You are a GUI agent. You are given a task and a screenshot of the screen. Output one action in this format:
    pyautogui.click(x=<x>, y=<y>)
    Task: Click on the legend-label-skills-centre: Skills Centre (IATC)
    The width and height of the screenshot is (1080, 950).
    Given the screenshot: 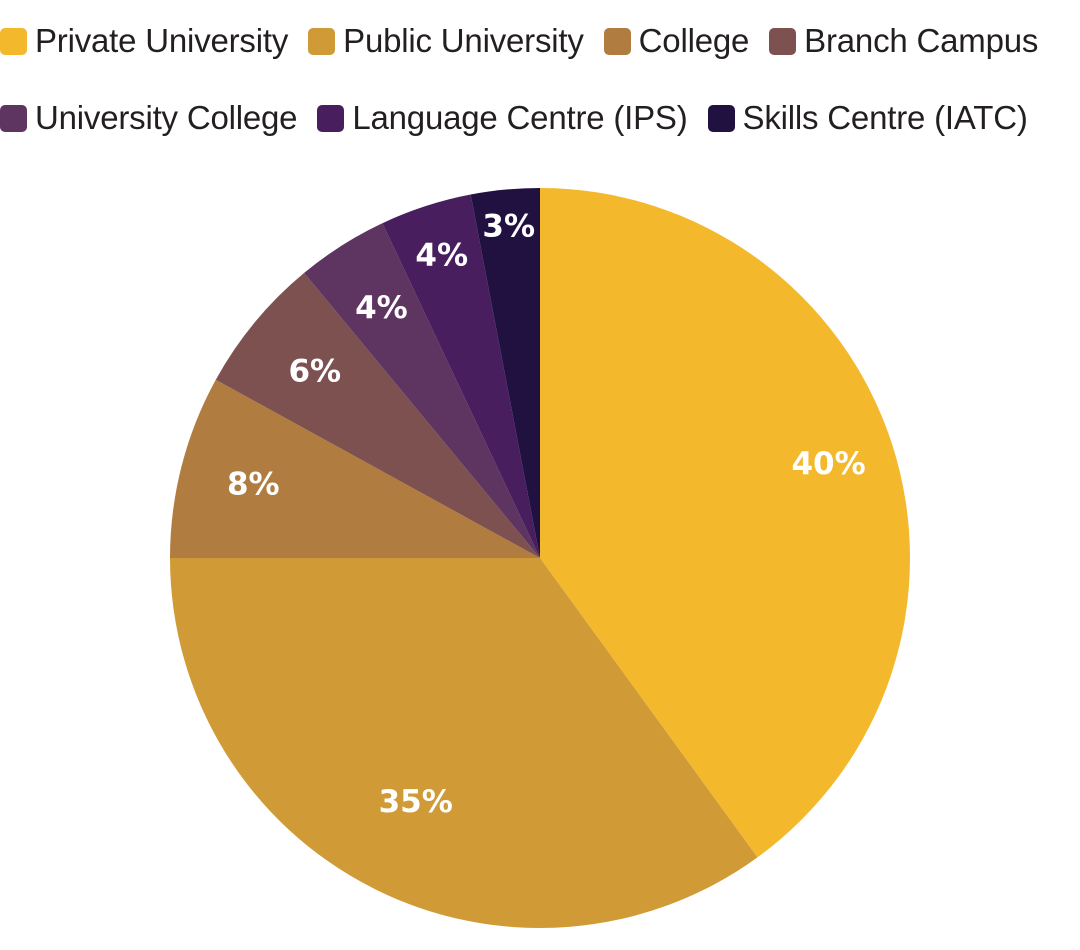 What is the action you would take?
    pyautogui.click(x=885, y=117)
    